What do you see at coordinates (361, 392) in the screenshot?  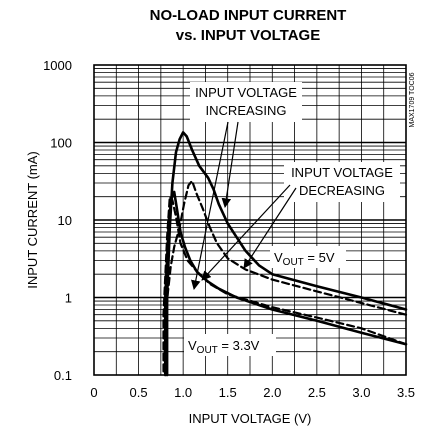 I see `x-tick-label: 3.0` at bounding box center [361, 392].